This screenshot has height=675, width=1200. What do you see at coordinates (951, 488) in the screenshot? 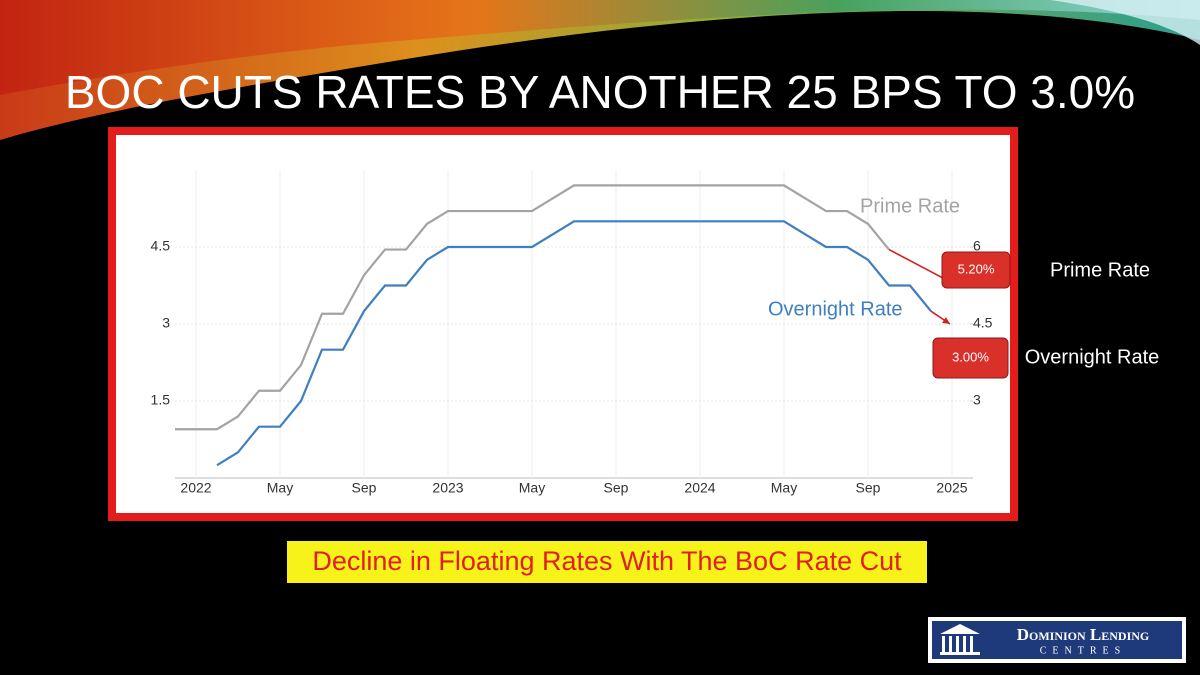
I see `x-tick-label: 2025` at bounding box center [951, 488].